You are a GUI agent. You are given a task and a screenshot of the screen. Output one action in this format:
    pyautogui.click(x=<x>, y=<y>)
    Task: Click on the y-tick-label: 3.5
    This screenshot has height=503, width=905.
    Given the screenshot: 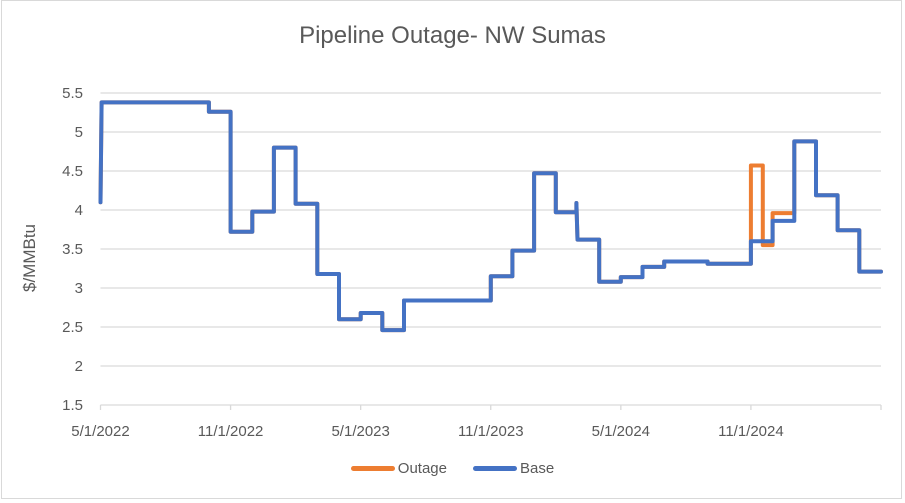 What is the action you would take?
    pyautogui.click(x=72, y=249)
    